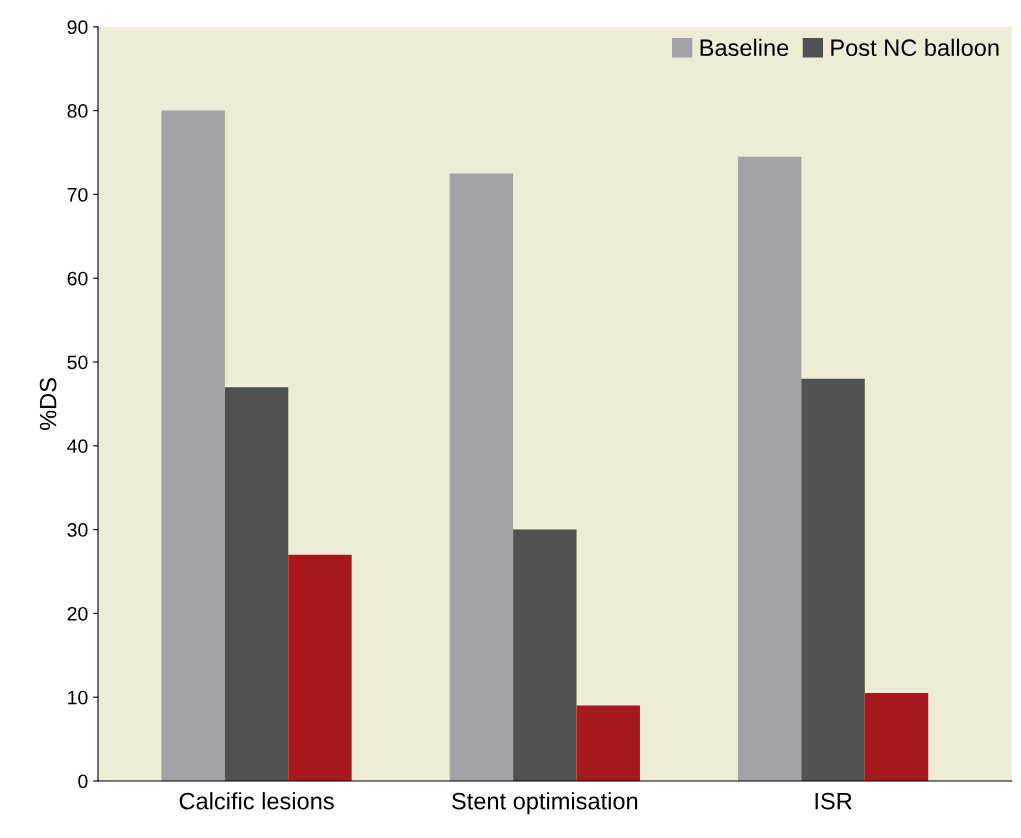 Image resolution: width=1021 pixels, height=838 pixels. What do you see at coordinates (77, 362) in the screenshot?
I see `y-tick-label: 50` at bounding box center [77, 362].